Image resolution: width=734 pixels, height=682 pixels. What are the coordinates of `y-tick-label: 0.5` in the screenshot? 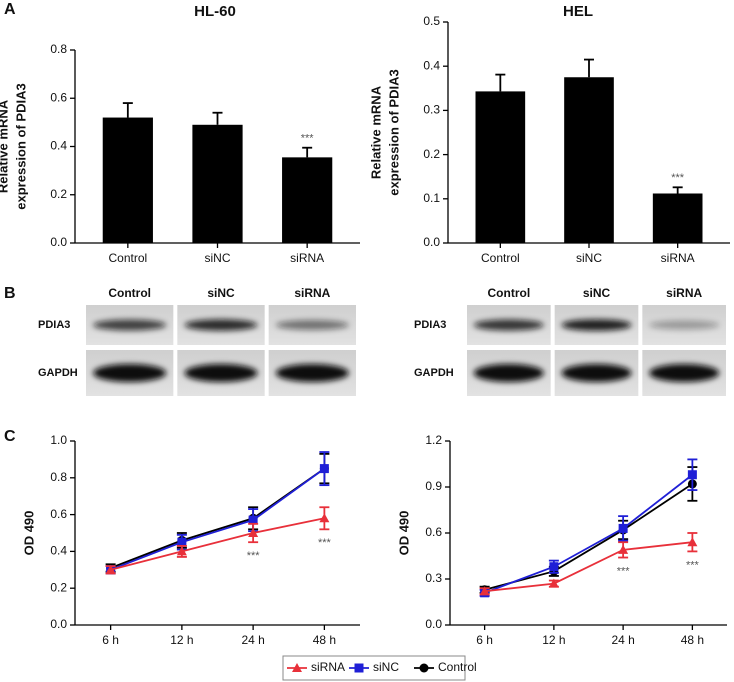 It's located at (431, 21).